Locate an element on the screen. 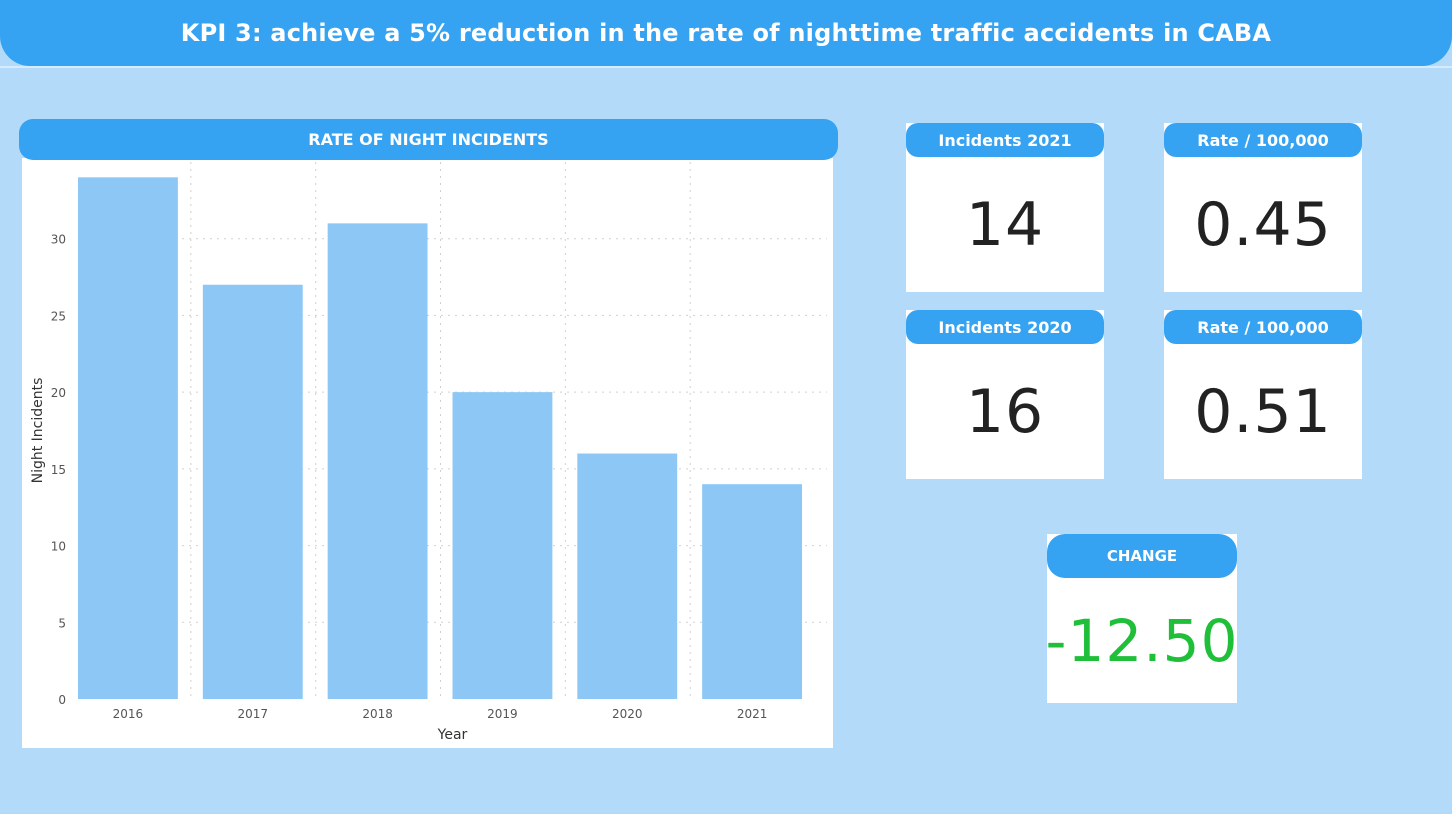 This screenshot has height=814, width=1452. y-tick-label: 30 is located at coordinates (58, 240).